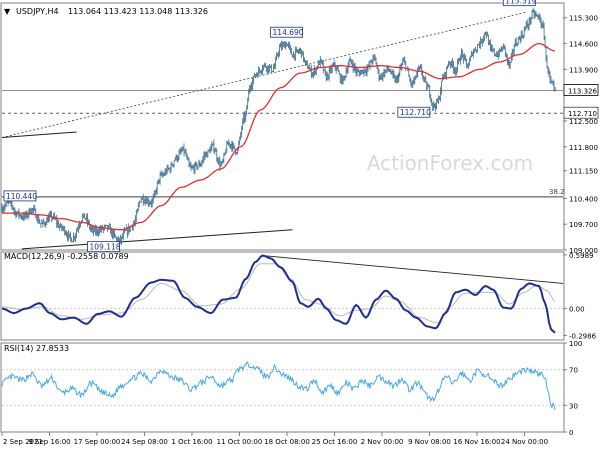 This screenshot has height=450, width=600. I want to click on macd-divergence-line, so click(413, 269).